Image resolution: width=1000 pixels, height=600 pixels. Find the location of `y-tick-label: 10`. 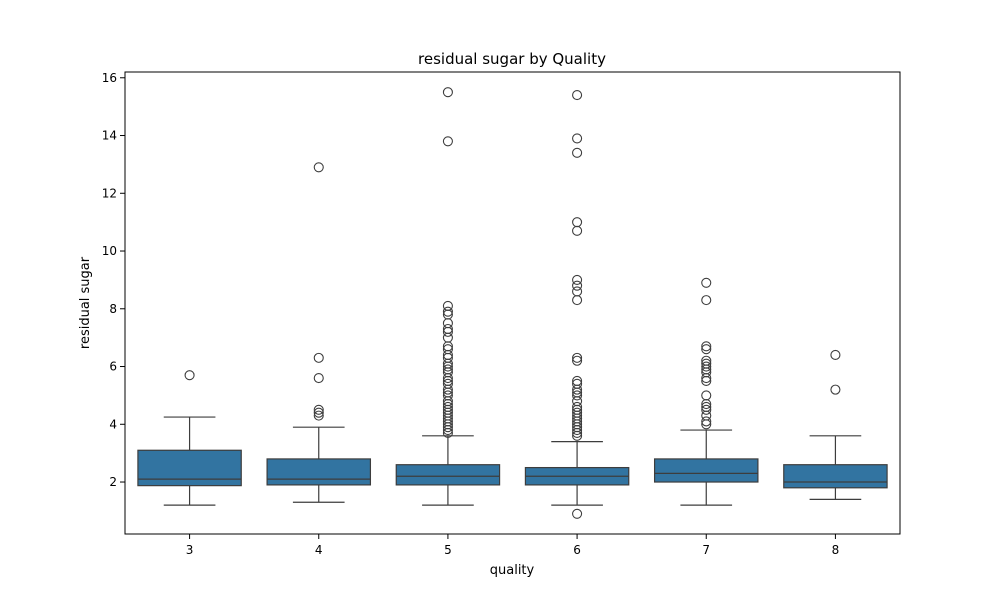

y-tick-label: 10 is located at coordinates (109, 251).